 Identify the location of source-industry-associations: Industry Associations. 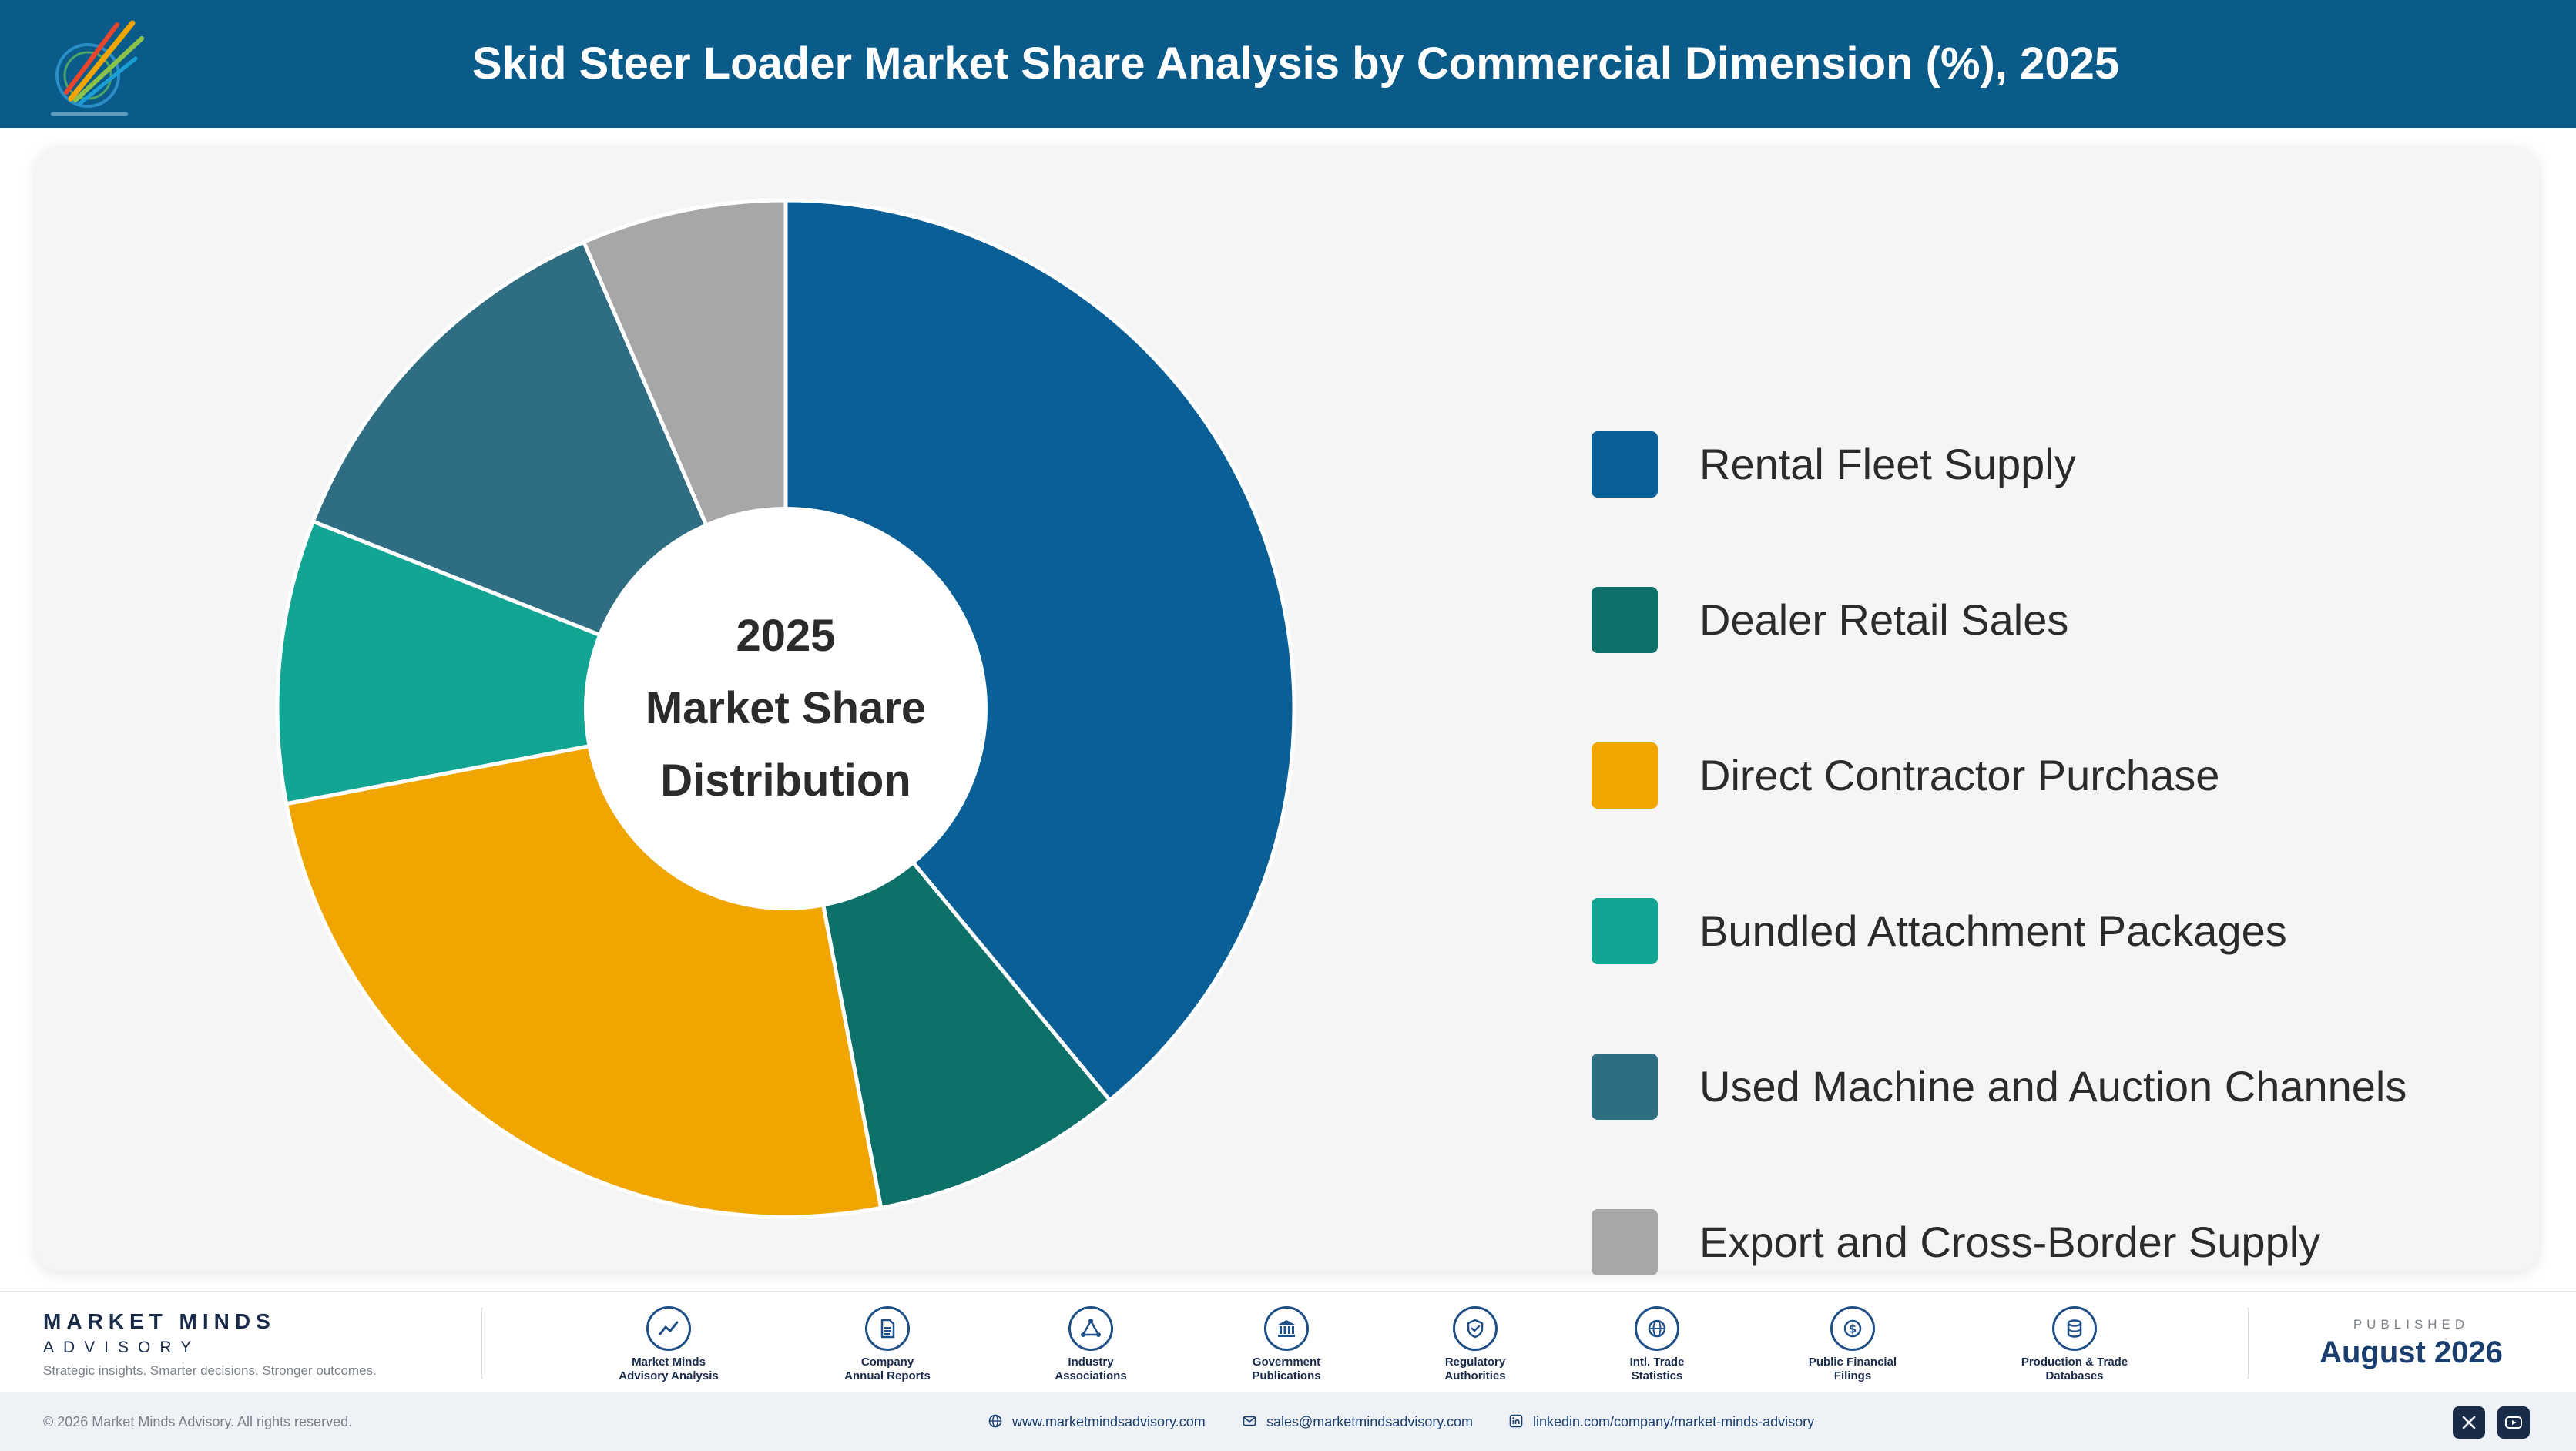
(1091, 1344).